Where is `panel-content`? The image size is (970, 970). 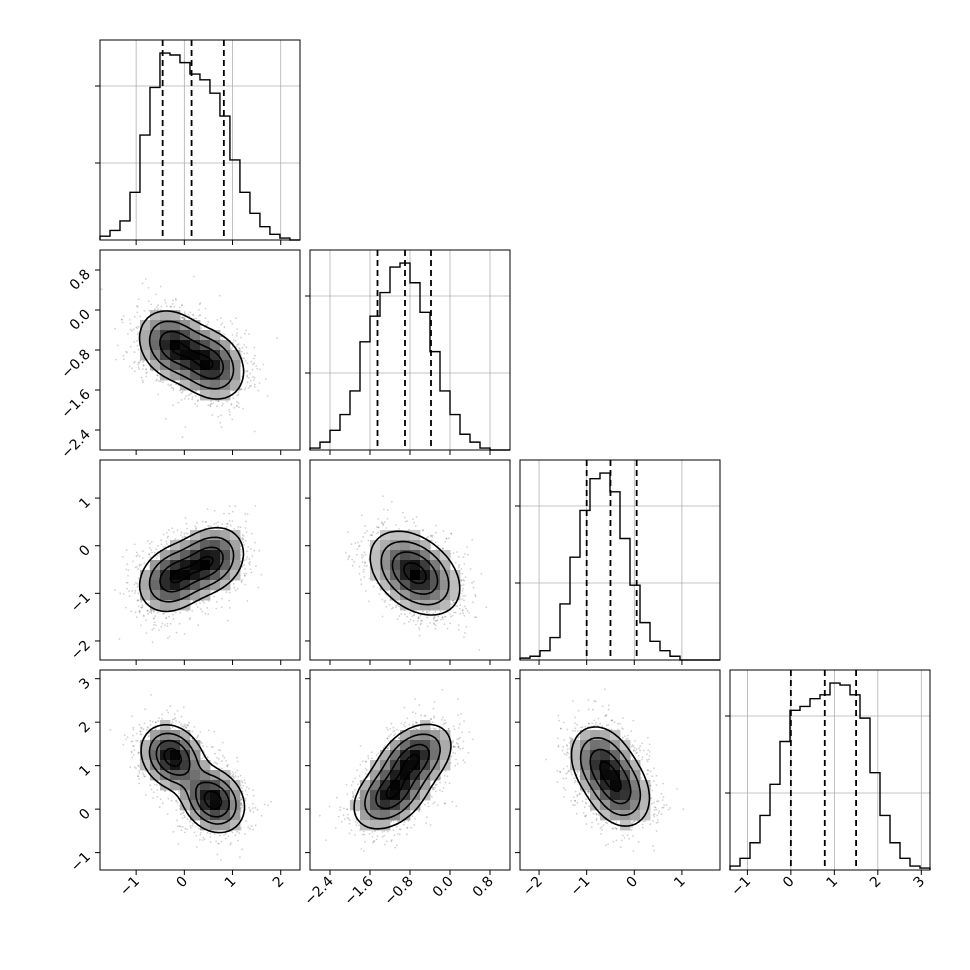
panel-content is located at coordinates (416, 573).